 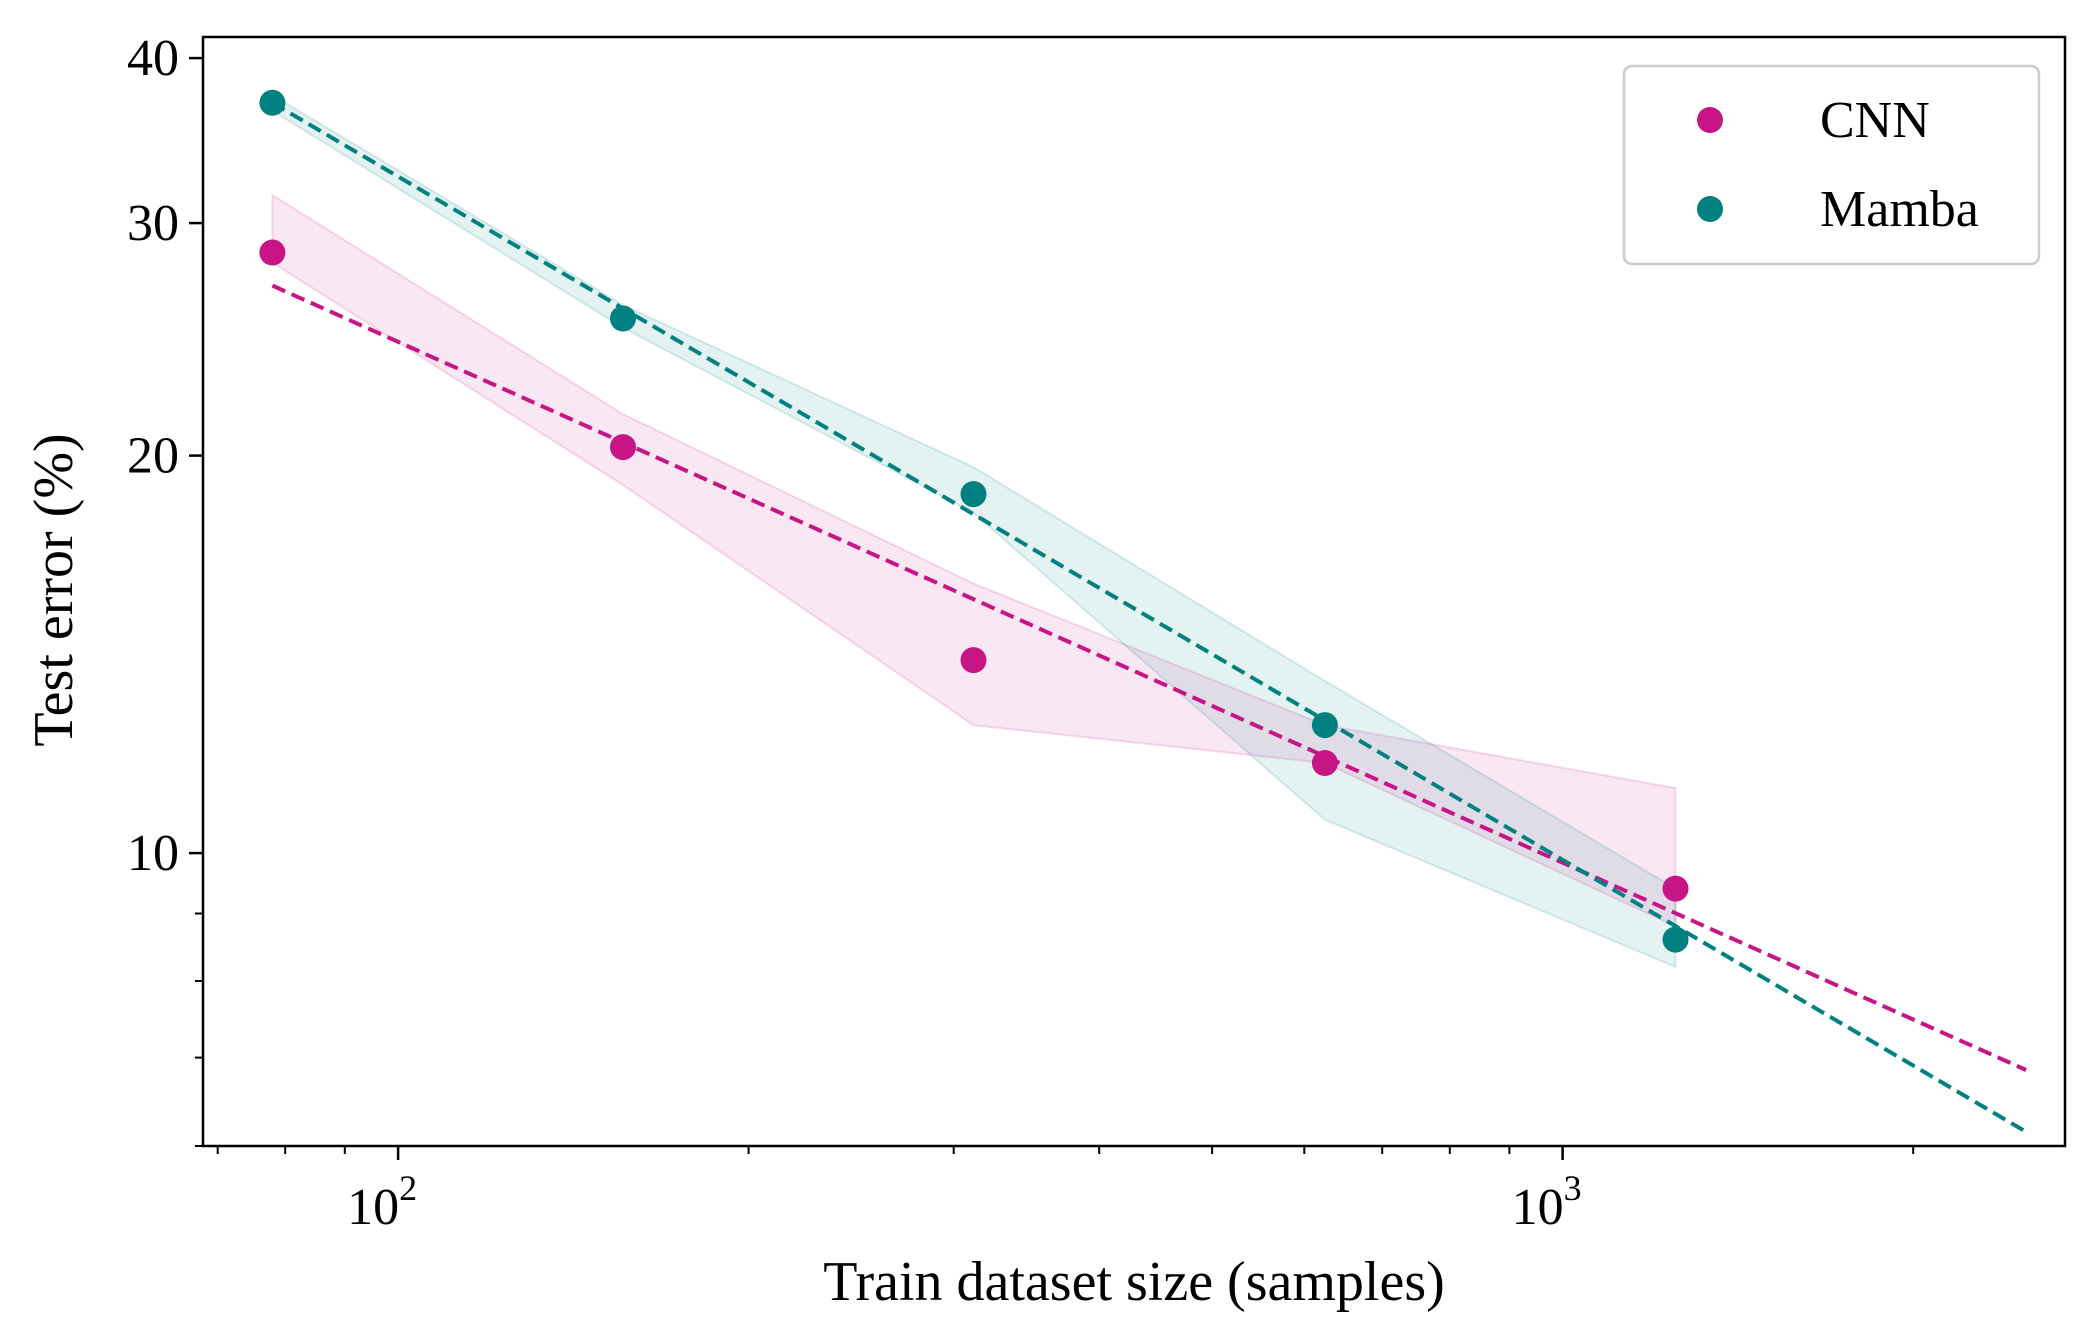 What do you see at coordinates (165, 588) in the screenshot?
I see `y-axis-ticks: 10 20 30 40` at bounding box center [165, 588].